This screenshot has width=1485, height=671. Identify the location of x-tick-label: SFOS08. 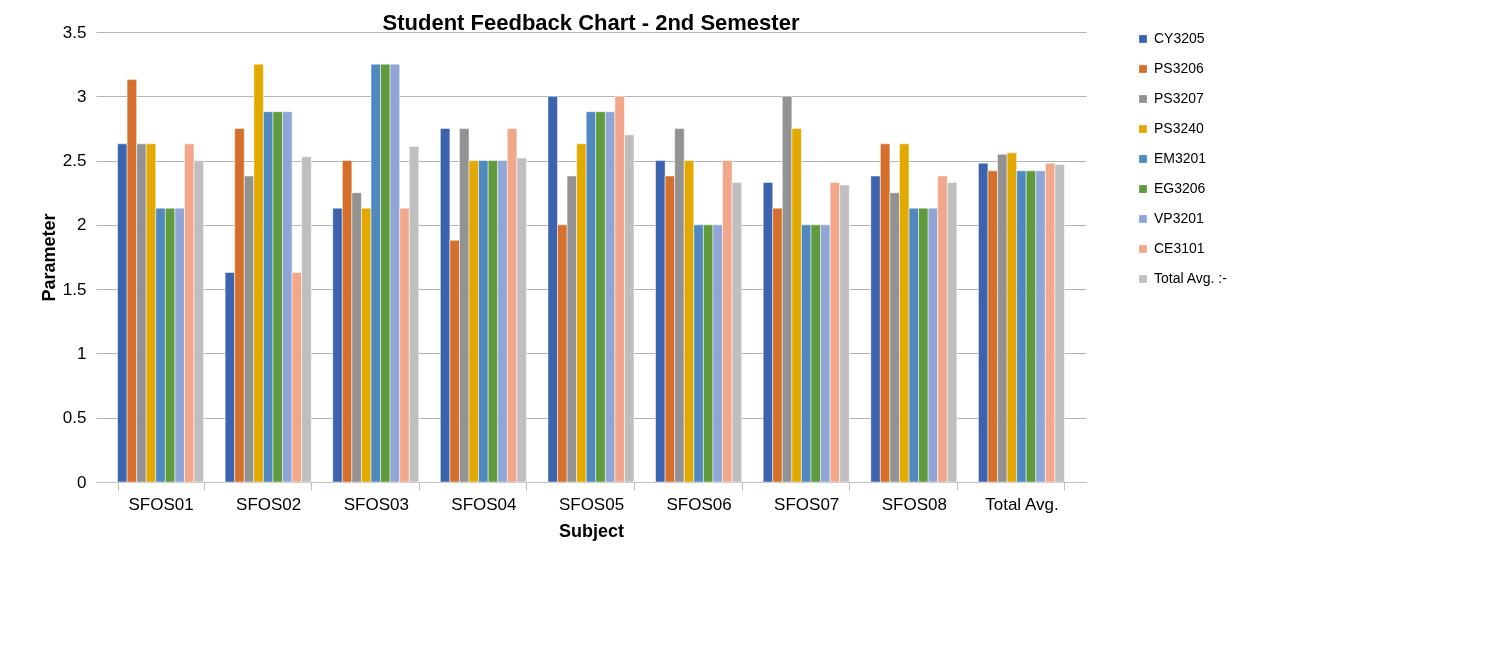
(914, 504).